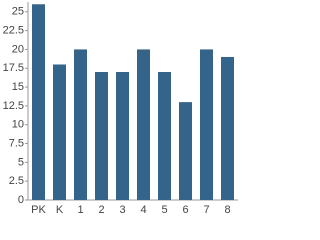 The image size is (320, 240). I want to click on x-tick-label: 4, so click(143, 210).